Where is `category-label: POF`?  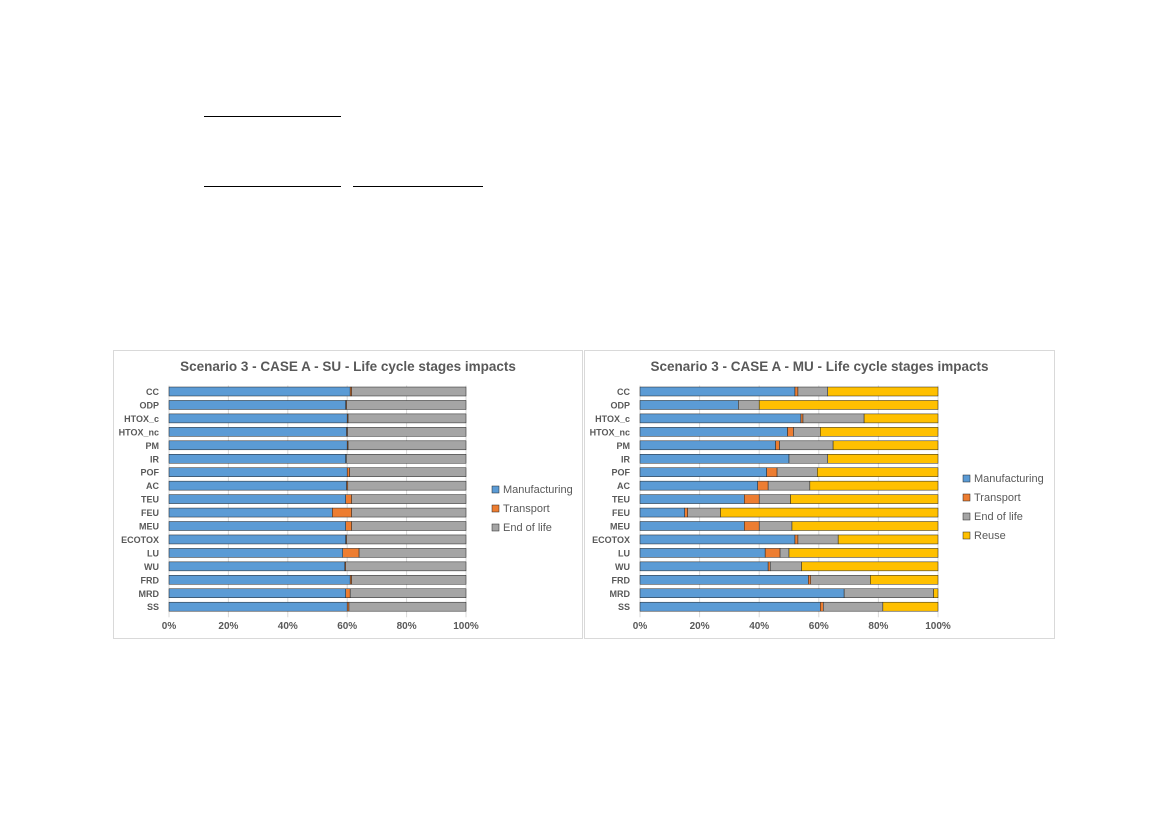 category-label: POF is located at coordinates (620, 473).